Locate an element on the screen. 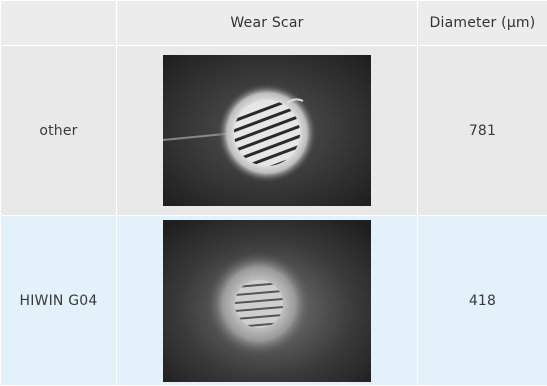 The width and height of the screenshot is (547, 386). row-label: other is located at coordinates (59, 131).